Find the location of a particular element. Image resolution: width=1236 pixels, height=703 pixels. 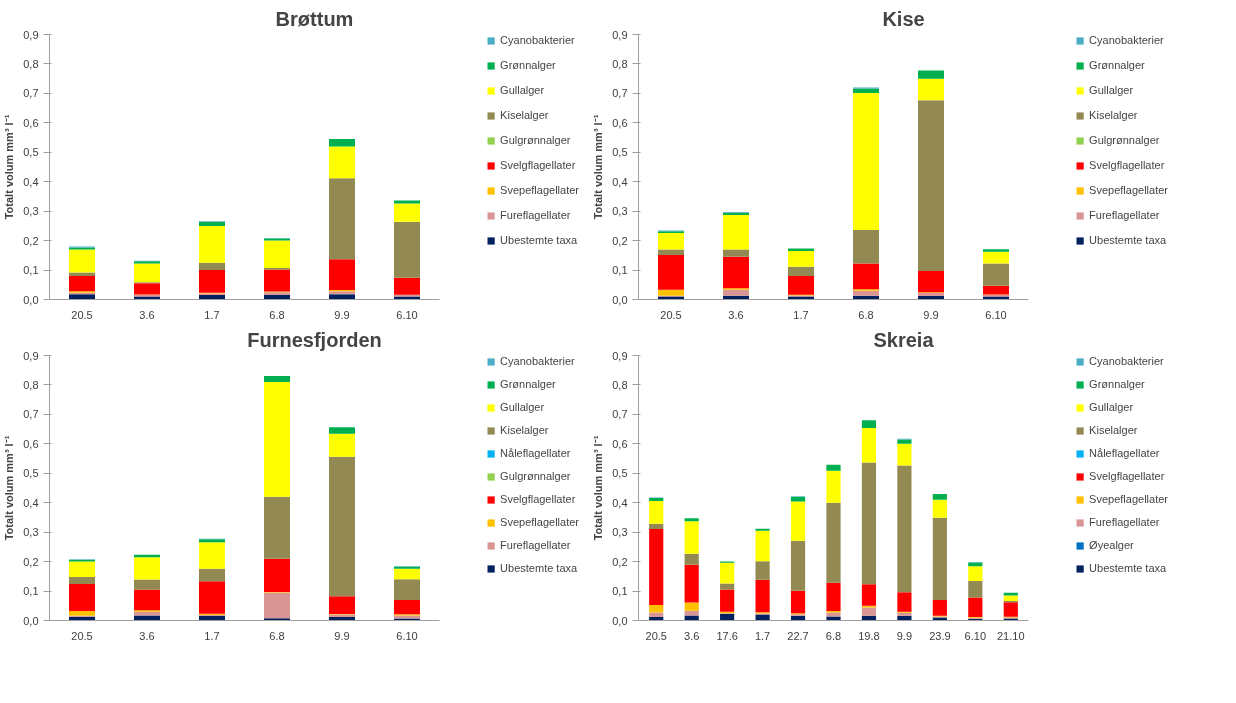

legend-label: Øyealger is located at coordinates (1111, 545).